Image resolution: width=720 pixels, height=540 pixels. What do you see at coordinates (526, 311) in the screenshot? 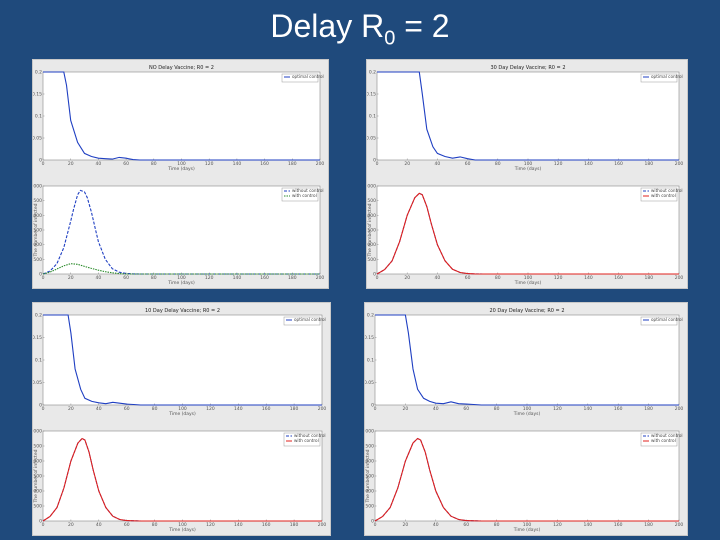
I see `chart-title: 20 Day Delay Vaccine; R0 = 2` at bounding box center [526, 311].